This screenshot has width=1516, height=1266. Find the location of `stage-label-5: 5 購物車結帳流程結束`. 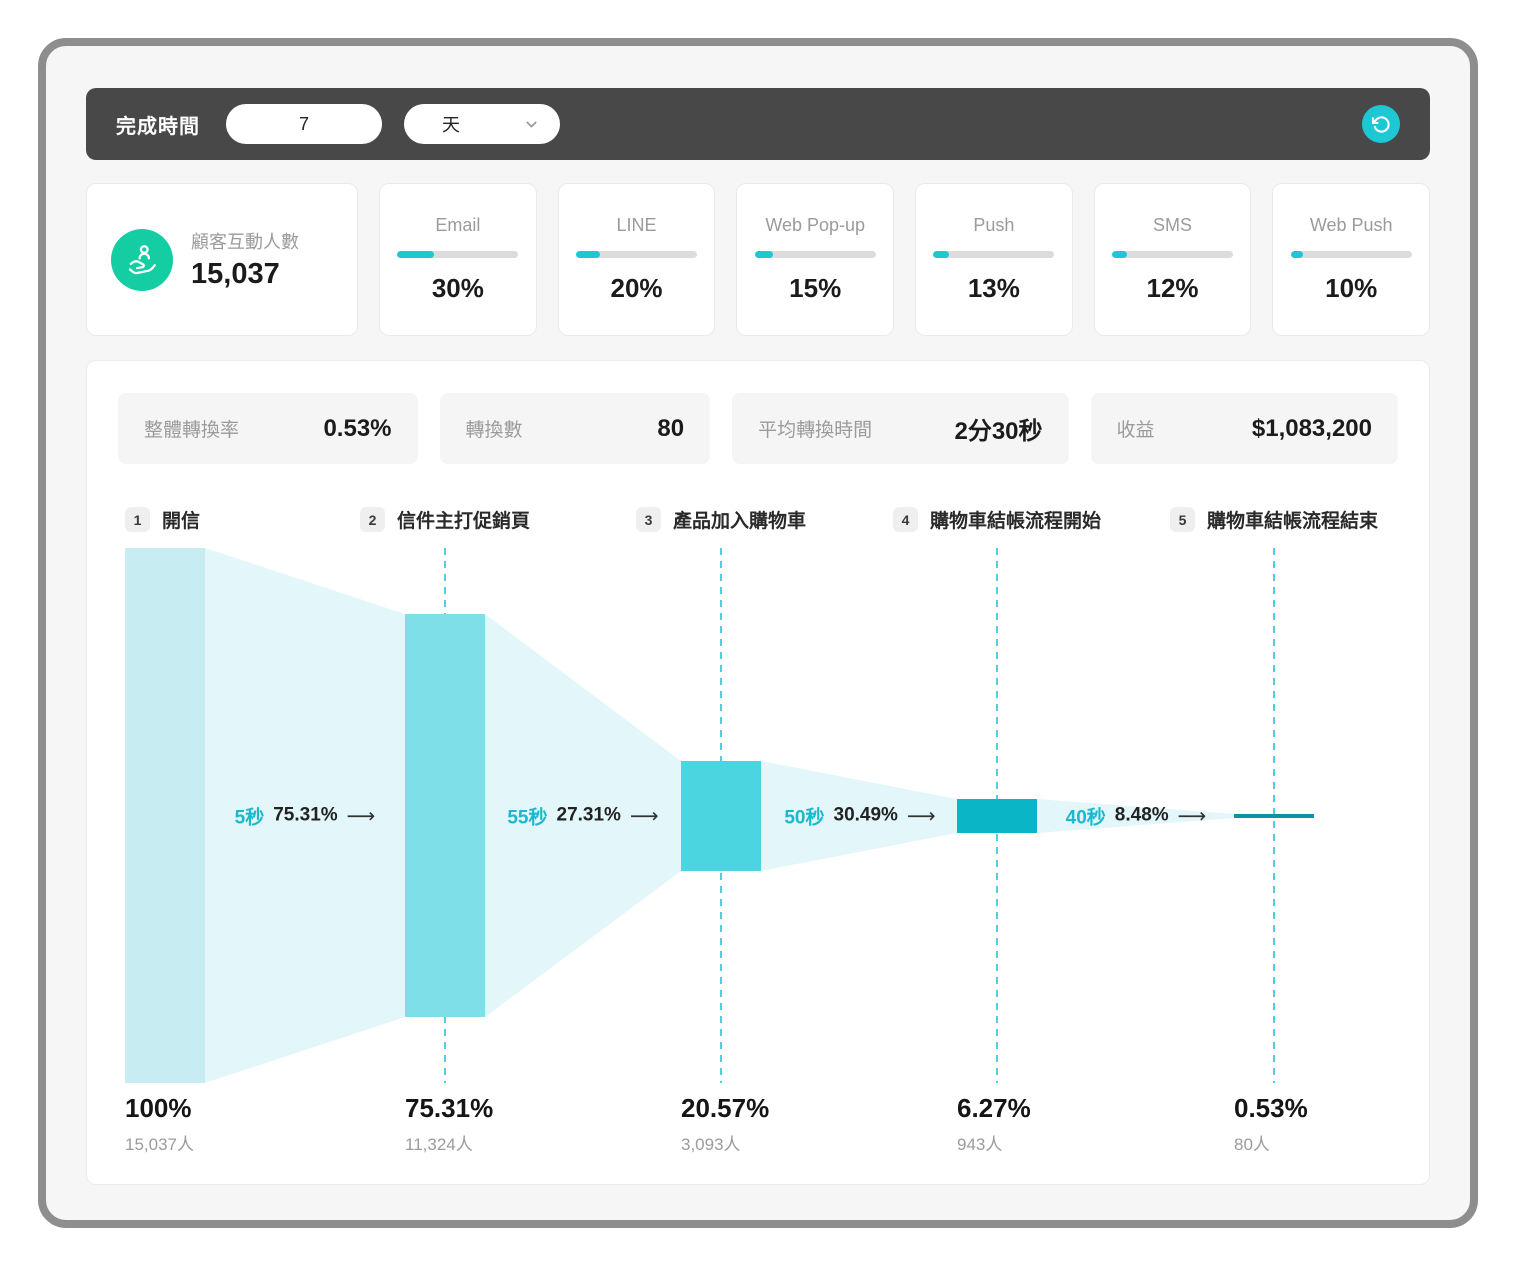

stage-label-5: 5 購物車結帳流程結束 is located at coordinates (1274, 519).